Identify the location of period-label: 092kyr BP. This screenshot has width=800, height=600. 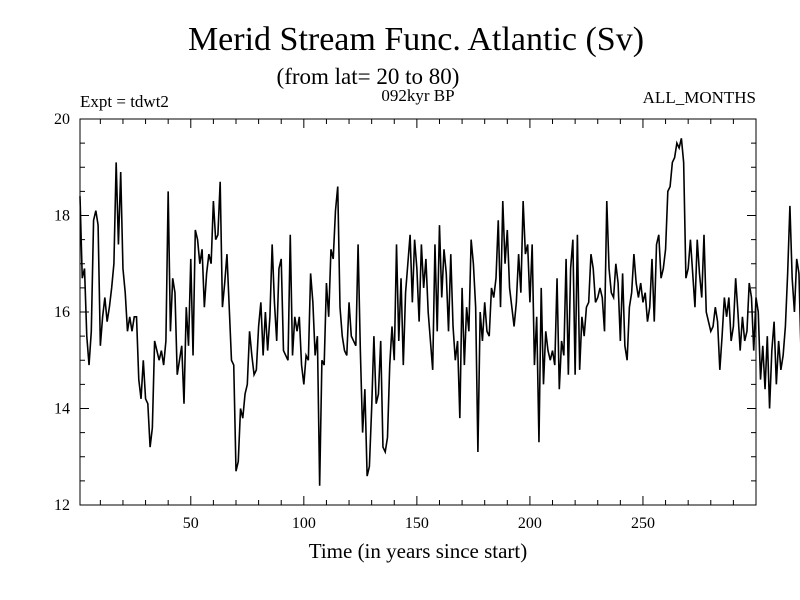
(417, 95).